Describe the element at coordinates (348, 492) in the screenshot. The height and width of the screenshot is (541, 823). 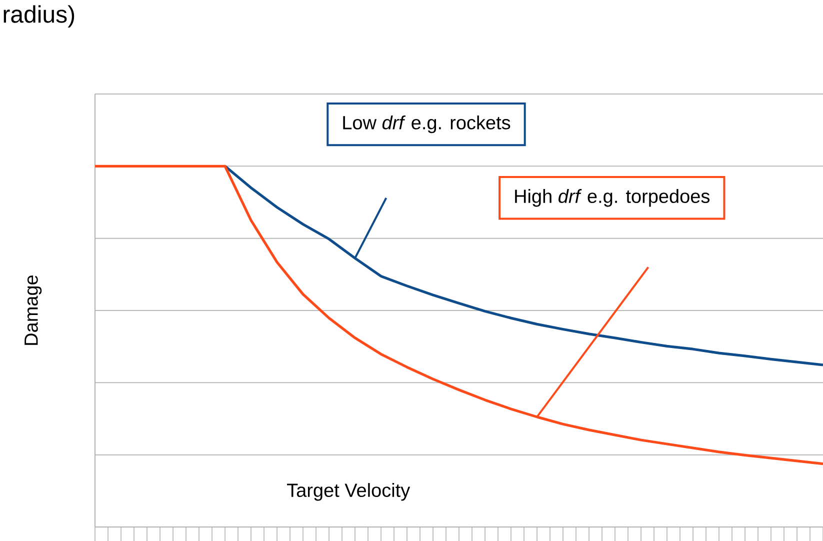
I see `x-axis-title: Target Velocity` at that location.